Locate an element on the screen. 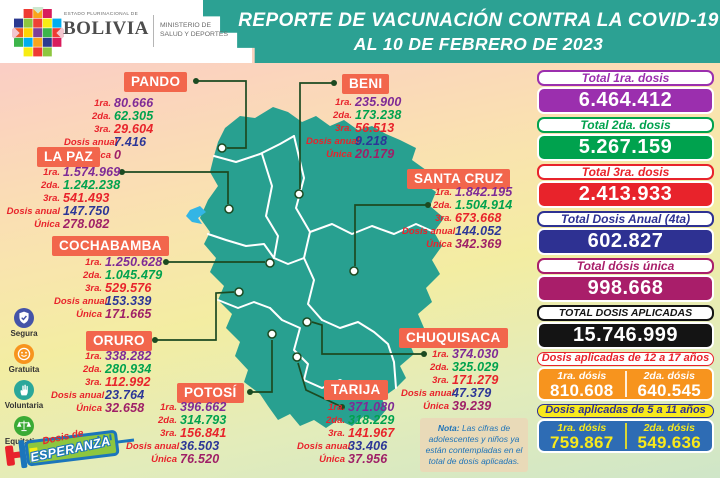  total-applied-doses-box: TOTAL DOSIS APLICADAS 15.746.999 is located at coordinates (625, 327).